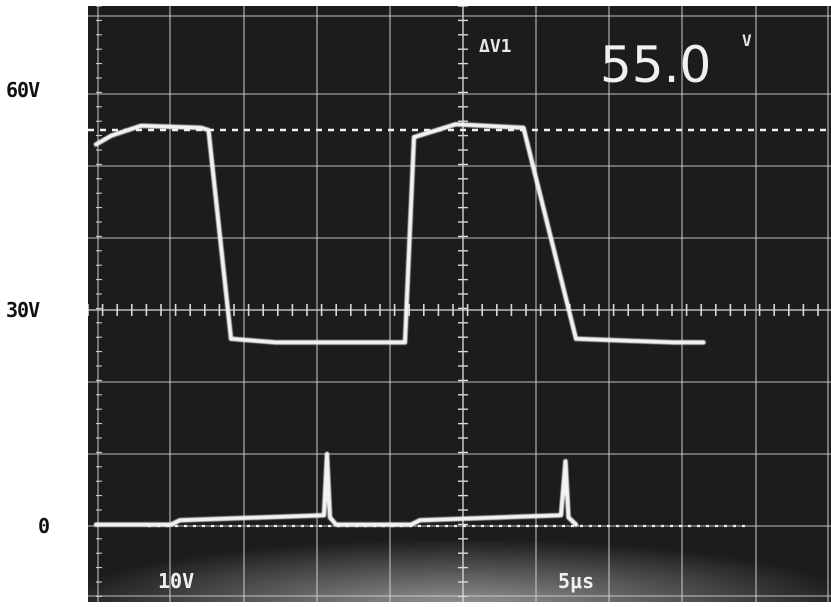 The width and height of the screenshot is (831, 607). Describe the element at coordinates (576, 581) in the screenshot. I see `time-per-div: 5μs` at that location.